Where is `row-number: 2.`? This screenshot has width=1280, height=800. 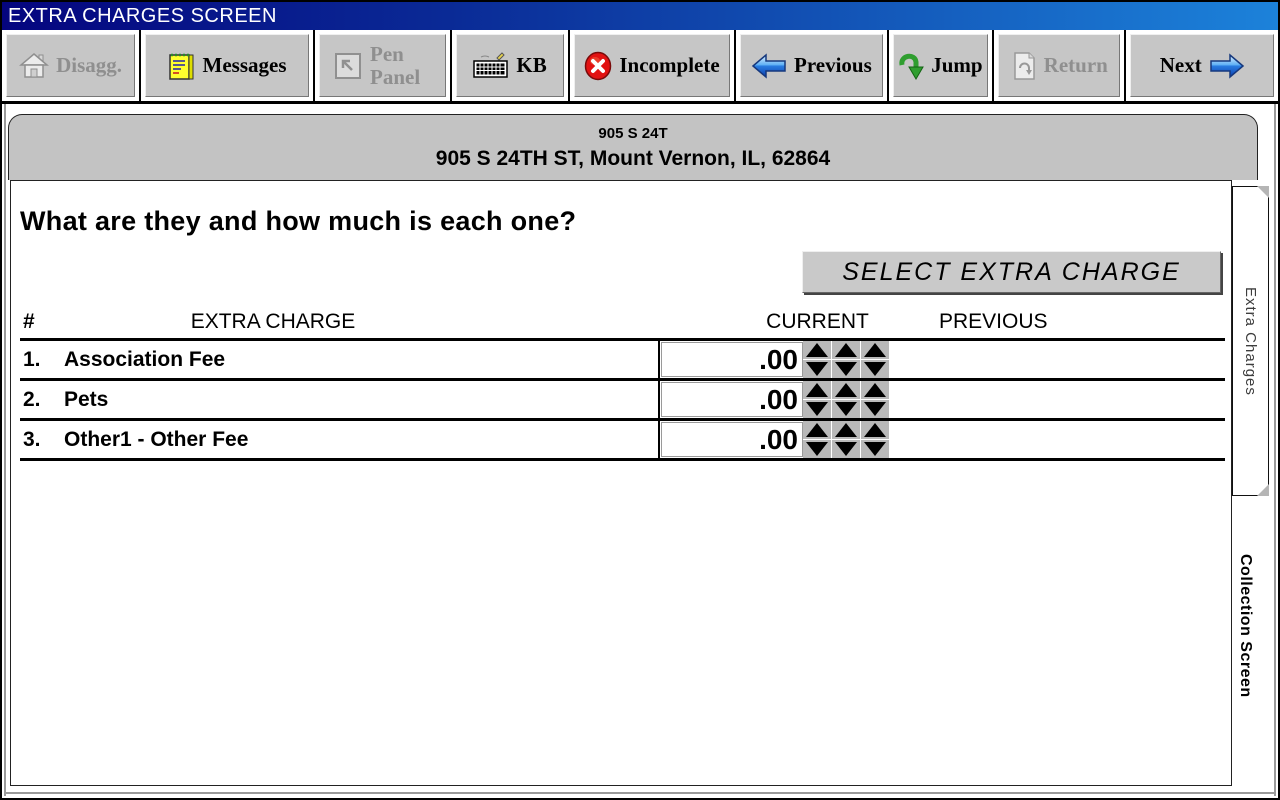 row-number: 2. is located at coordinates (32, 399).